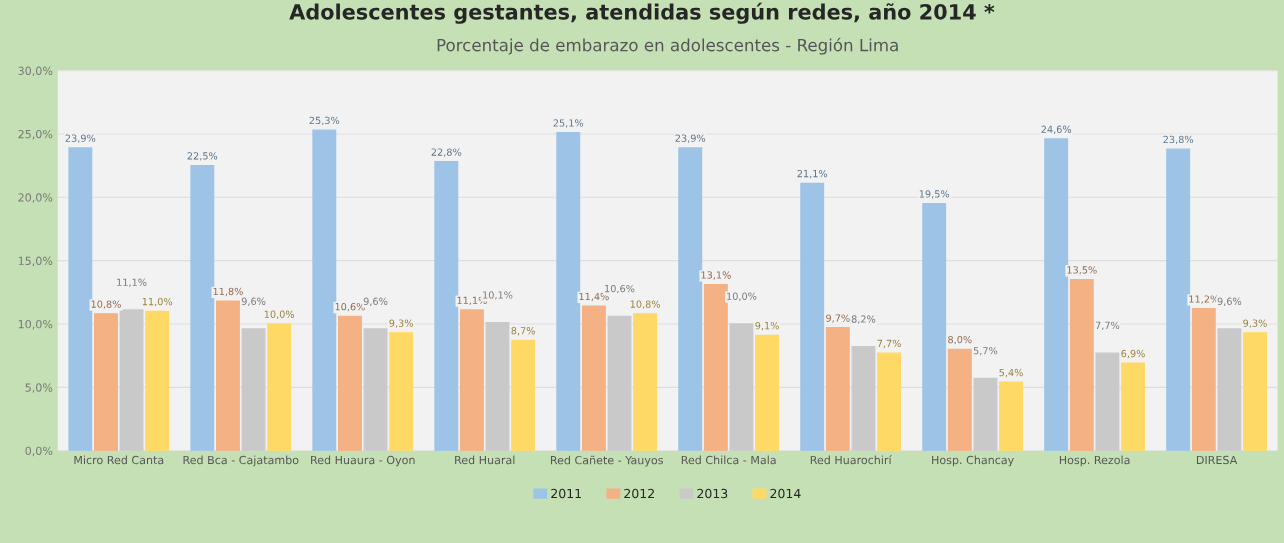 This screenshot has height=543, width=1284. Describe the element at coordinates (1082, 270) in the screenshot. I see `data-label: 13,5%` at that location.